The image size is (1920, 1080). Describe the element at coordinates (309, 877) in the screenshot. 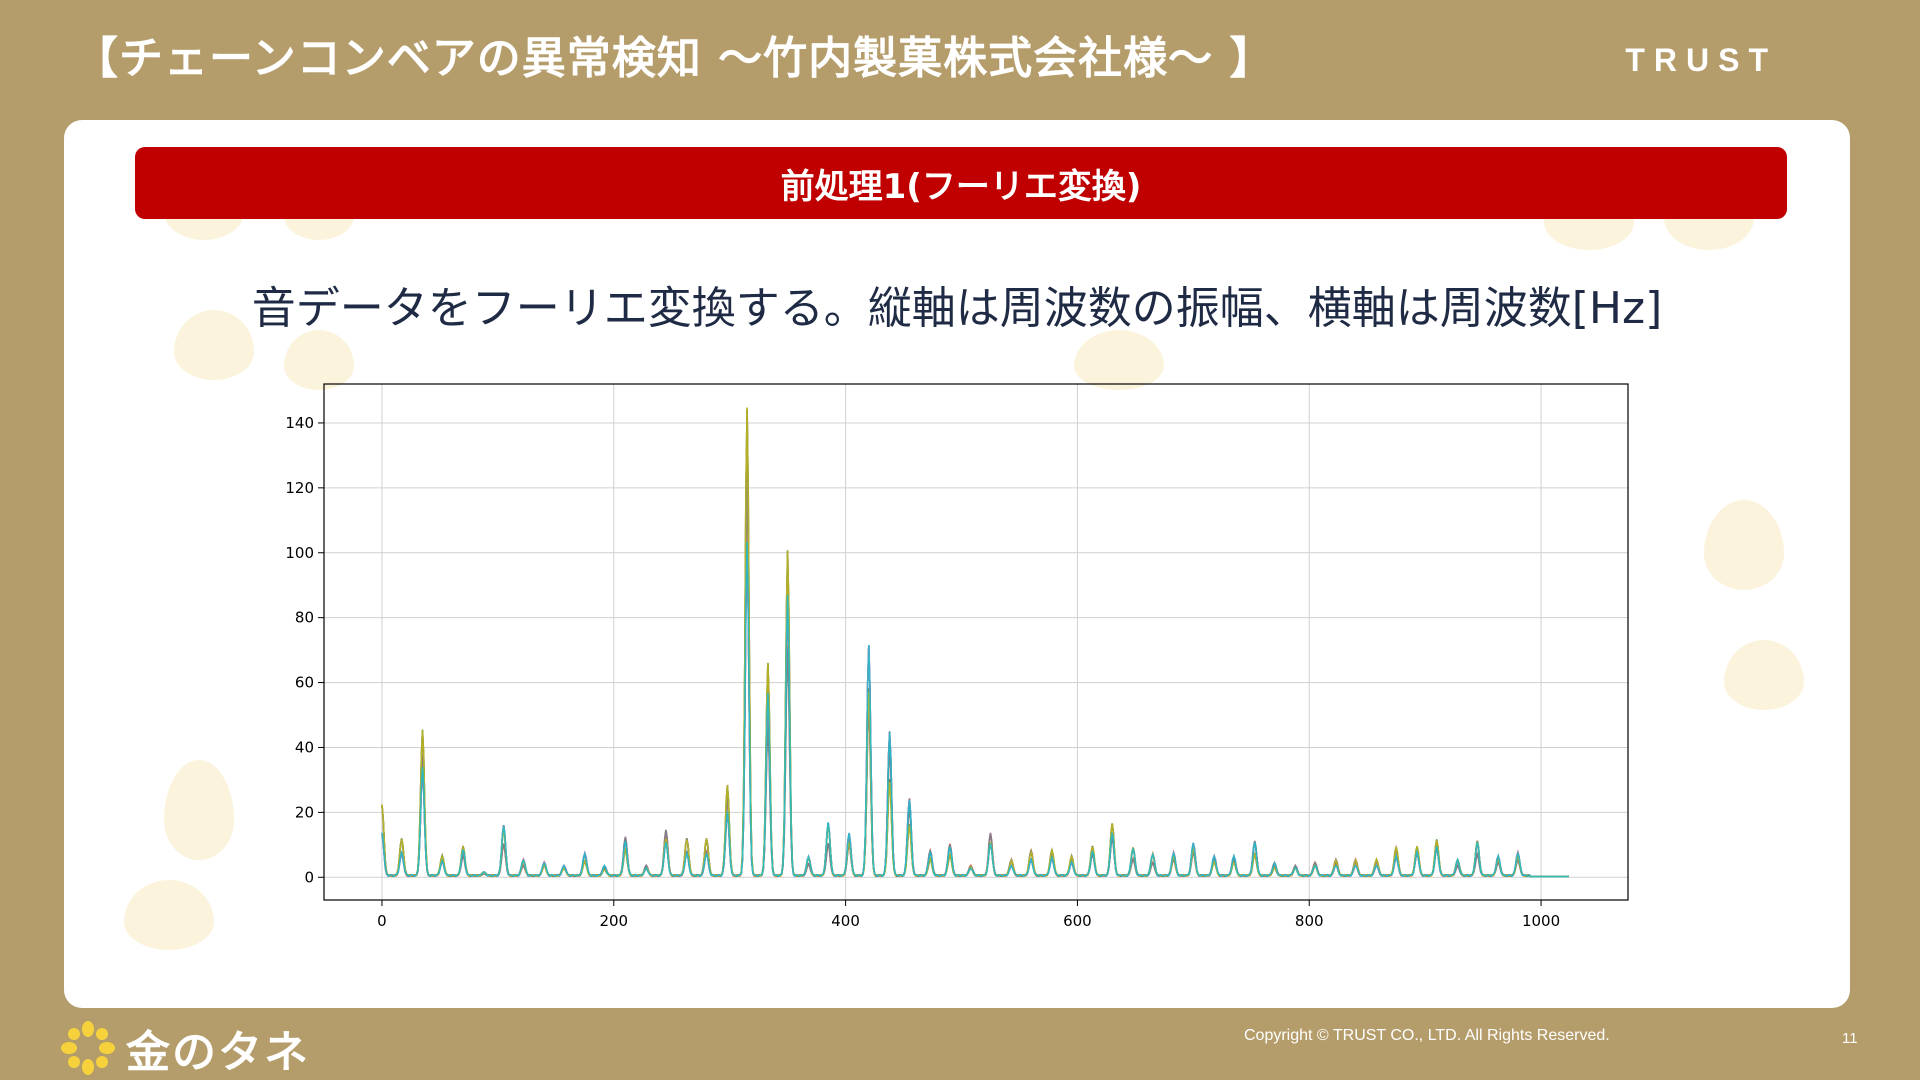

I see `y-tick-label: 0` at that location.